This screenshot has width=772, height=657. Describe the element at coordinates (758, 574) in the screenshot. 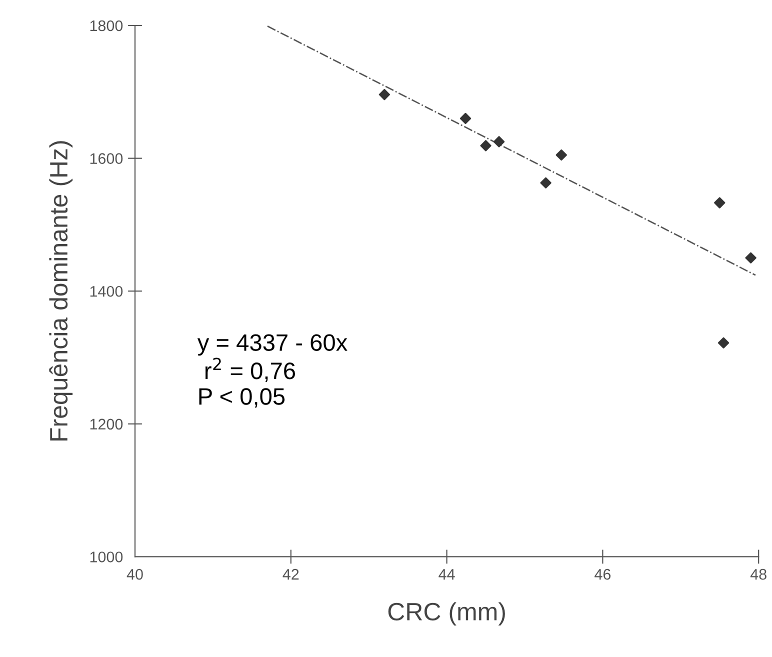

I see `x-tick-label: 48` at that location.